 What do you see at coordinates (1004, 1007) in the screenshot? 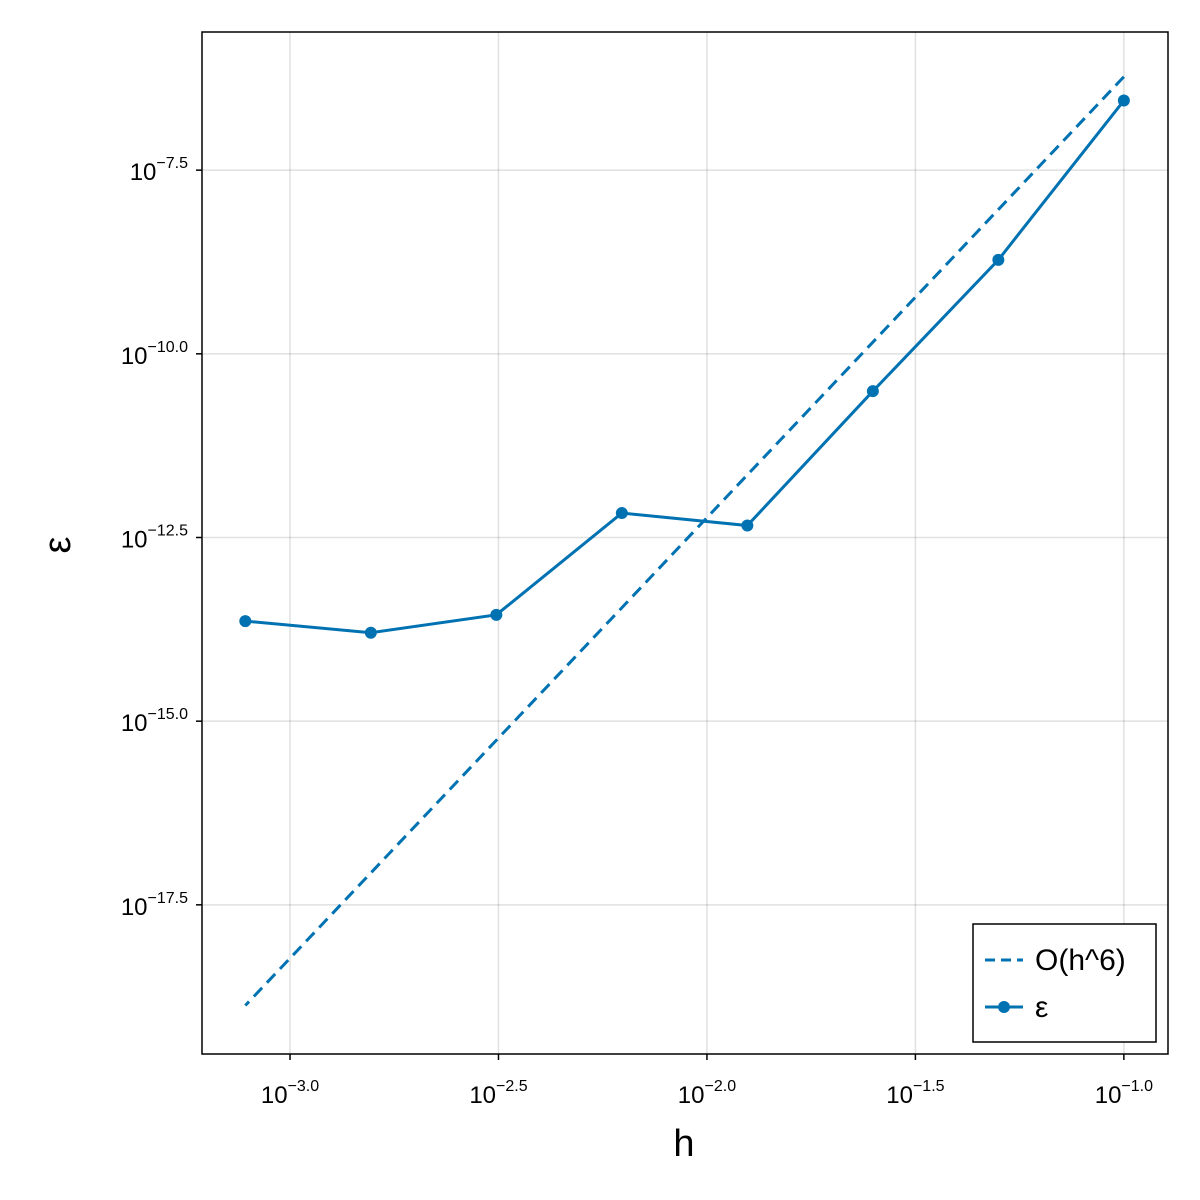
I see `legend-marker` at bounding box center [1004, 1007].